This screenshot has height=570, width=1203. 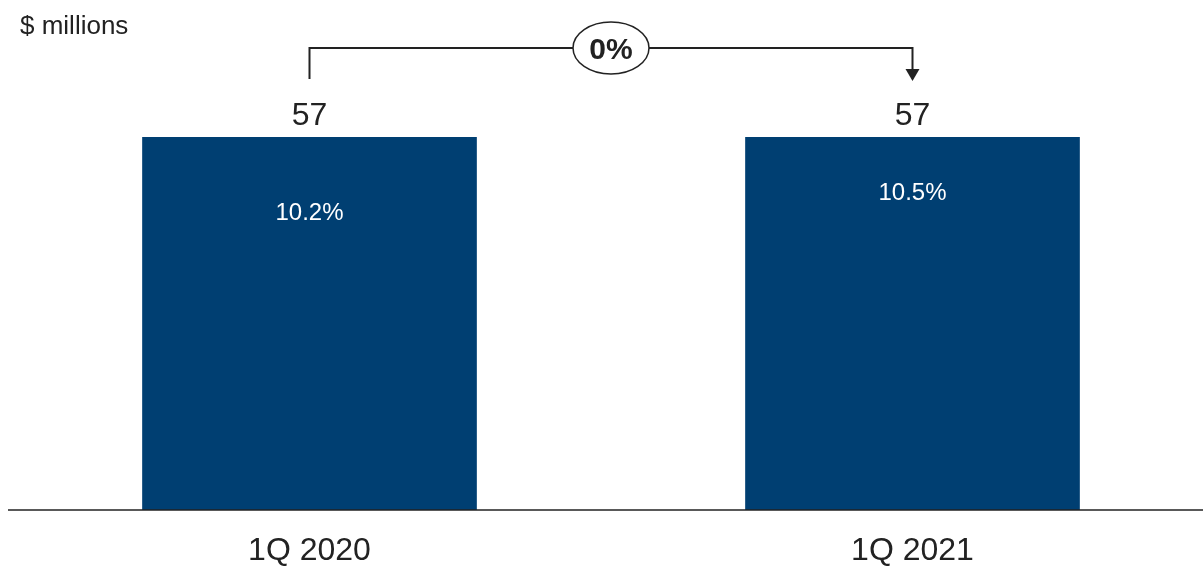 I want to click on y-axis-title: $ millions, so click(x=74, y=25).